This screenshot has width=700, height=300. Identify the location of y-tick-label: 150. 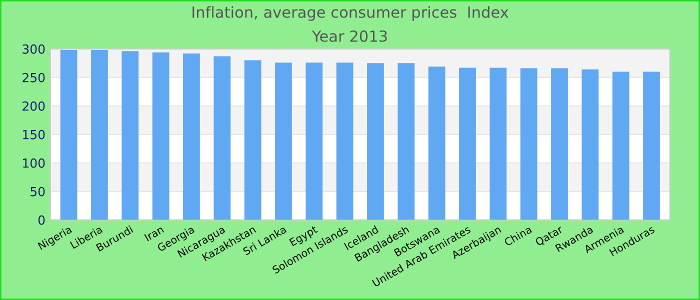
(34, 135).